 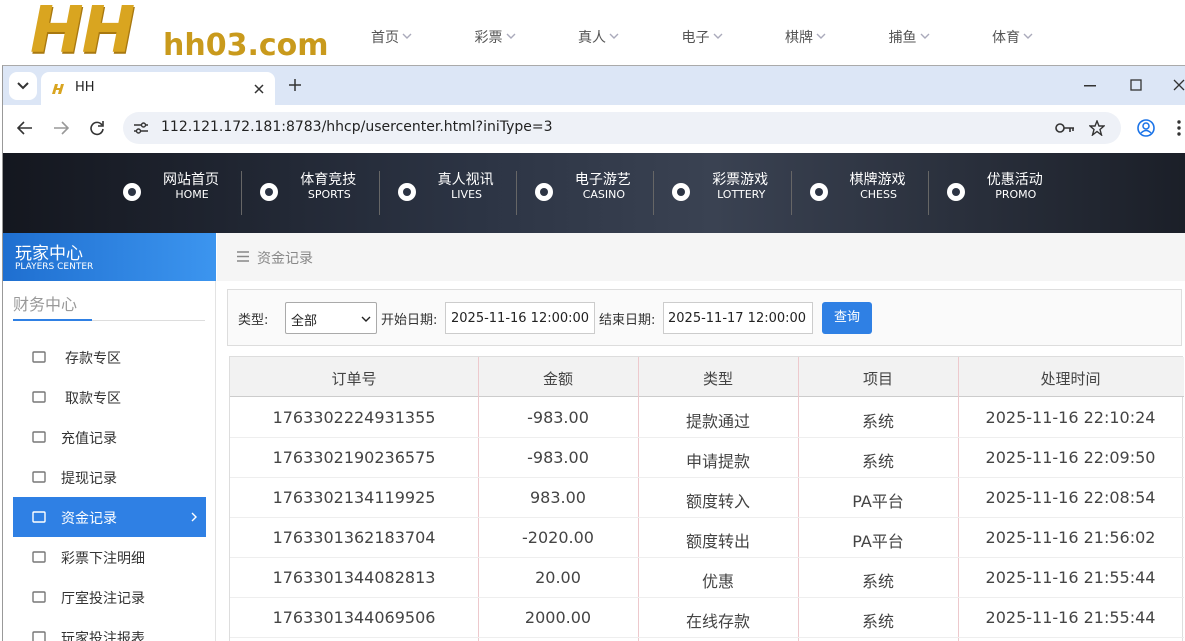 What do you see at coordinates (741, 194) in the screenshot?
I see `banner-subtitle: LOTTERY` at bounding box center [741, 194].